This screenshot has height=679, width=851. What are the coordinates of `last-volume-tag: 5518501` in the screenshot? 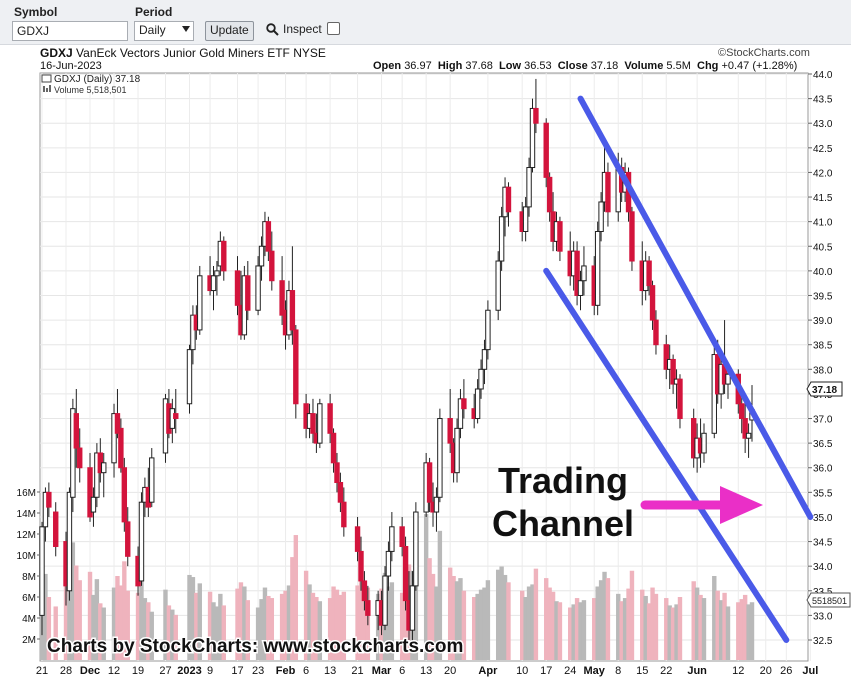 It's located at (828, 600).